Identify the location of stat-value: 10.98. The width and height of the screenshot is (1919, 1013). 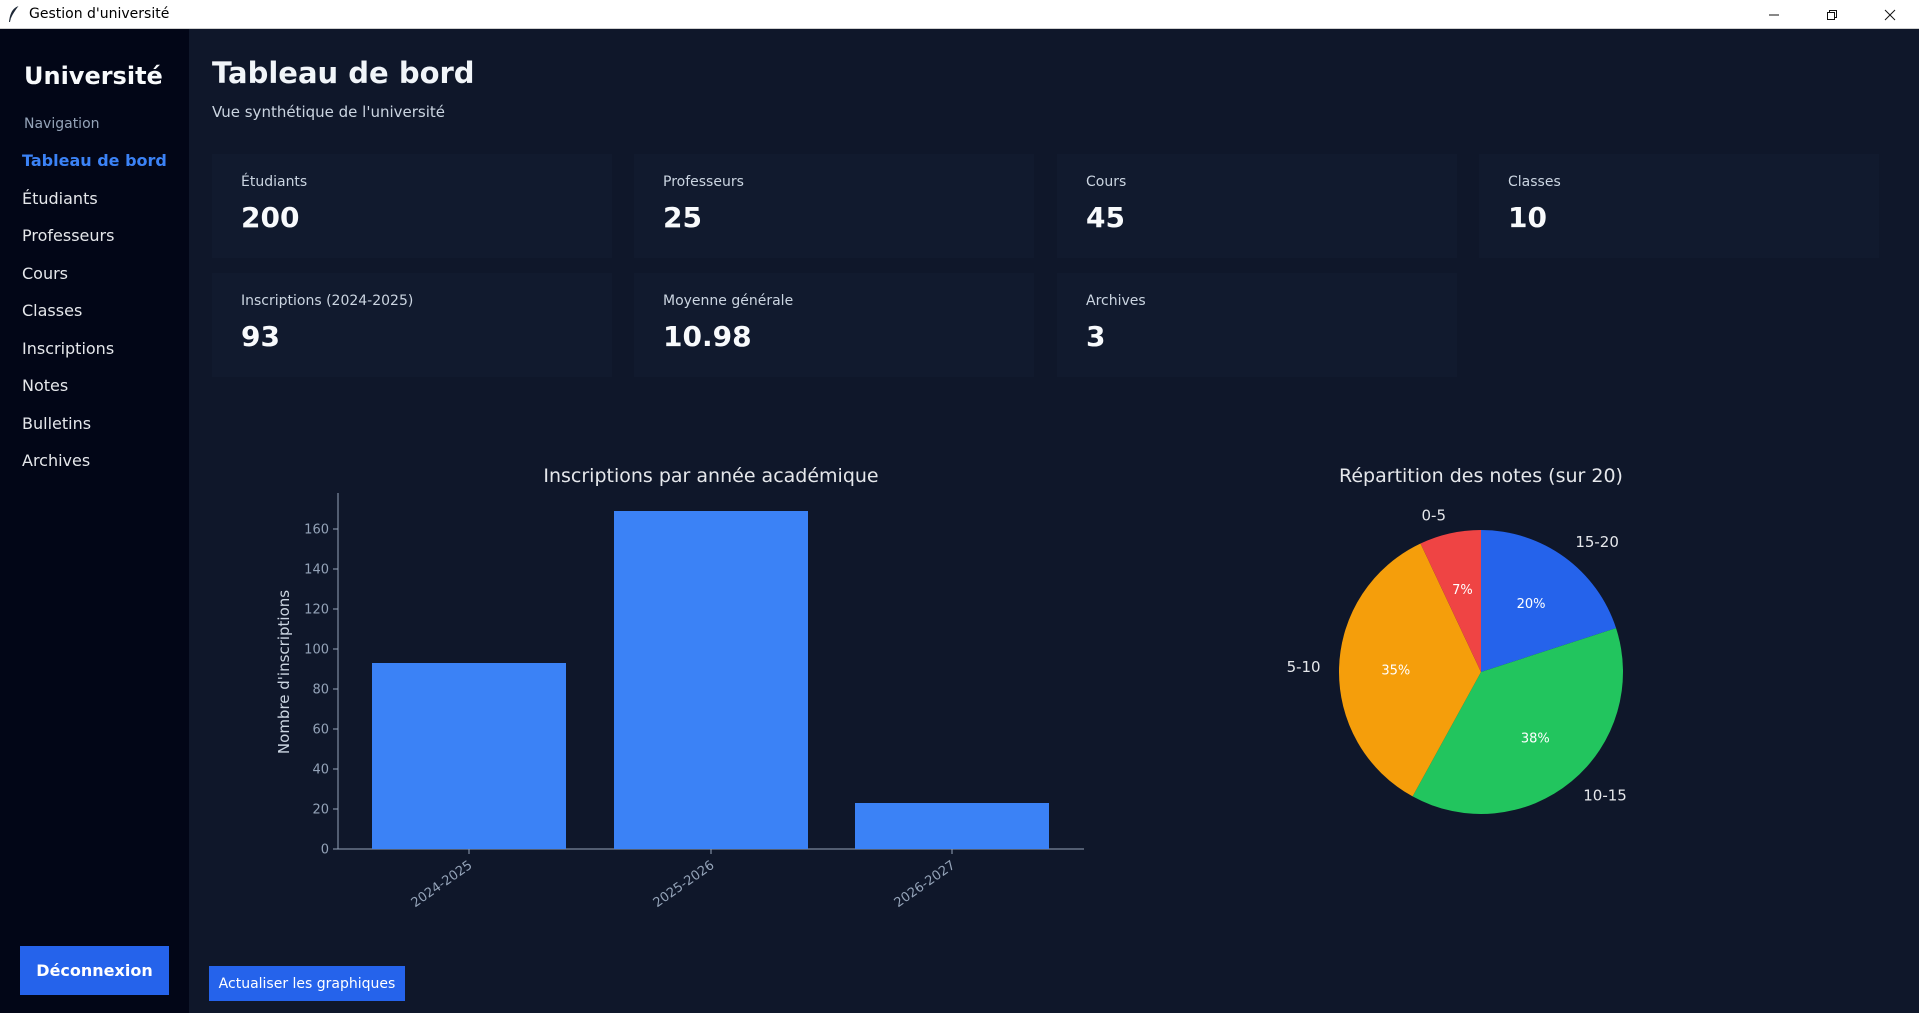
(707, 336).